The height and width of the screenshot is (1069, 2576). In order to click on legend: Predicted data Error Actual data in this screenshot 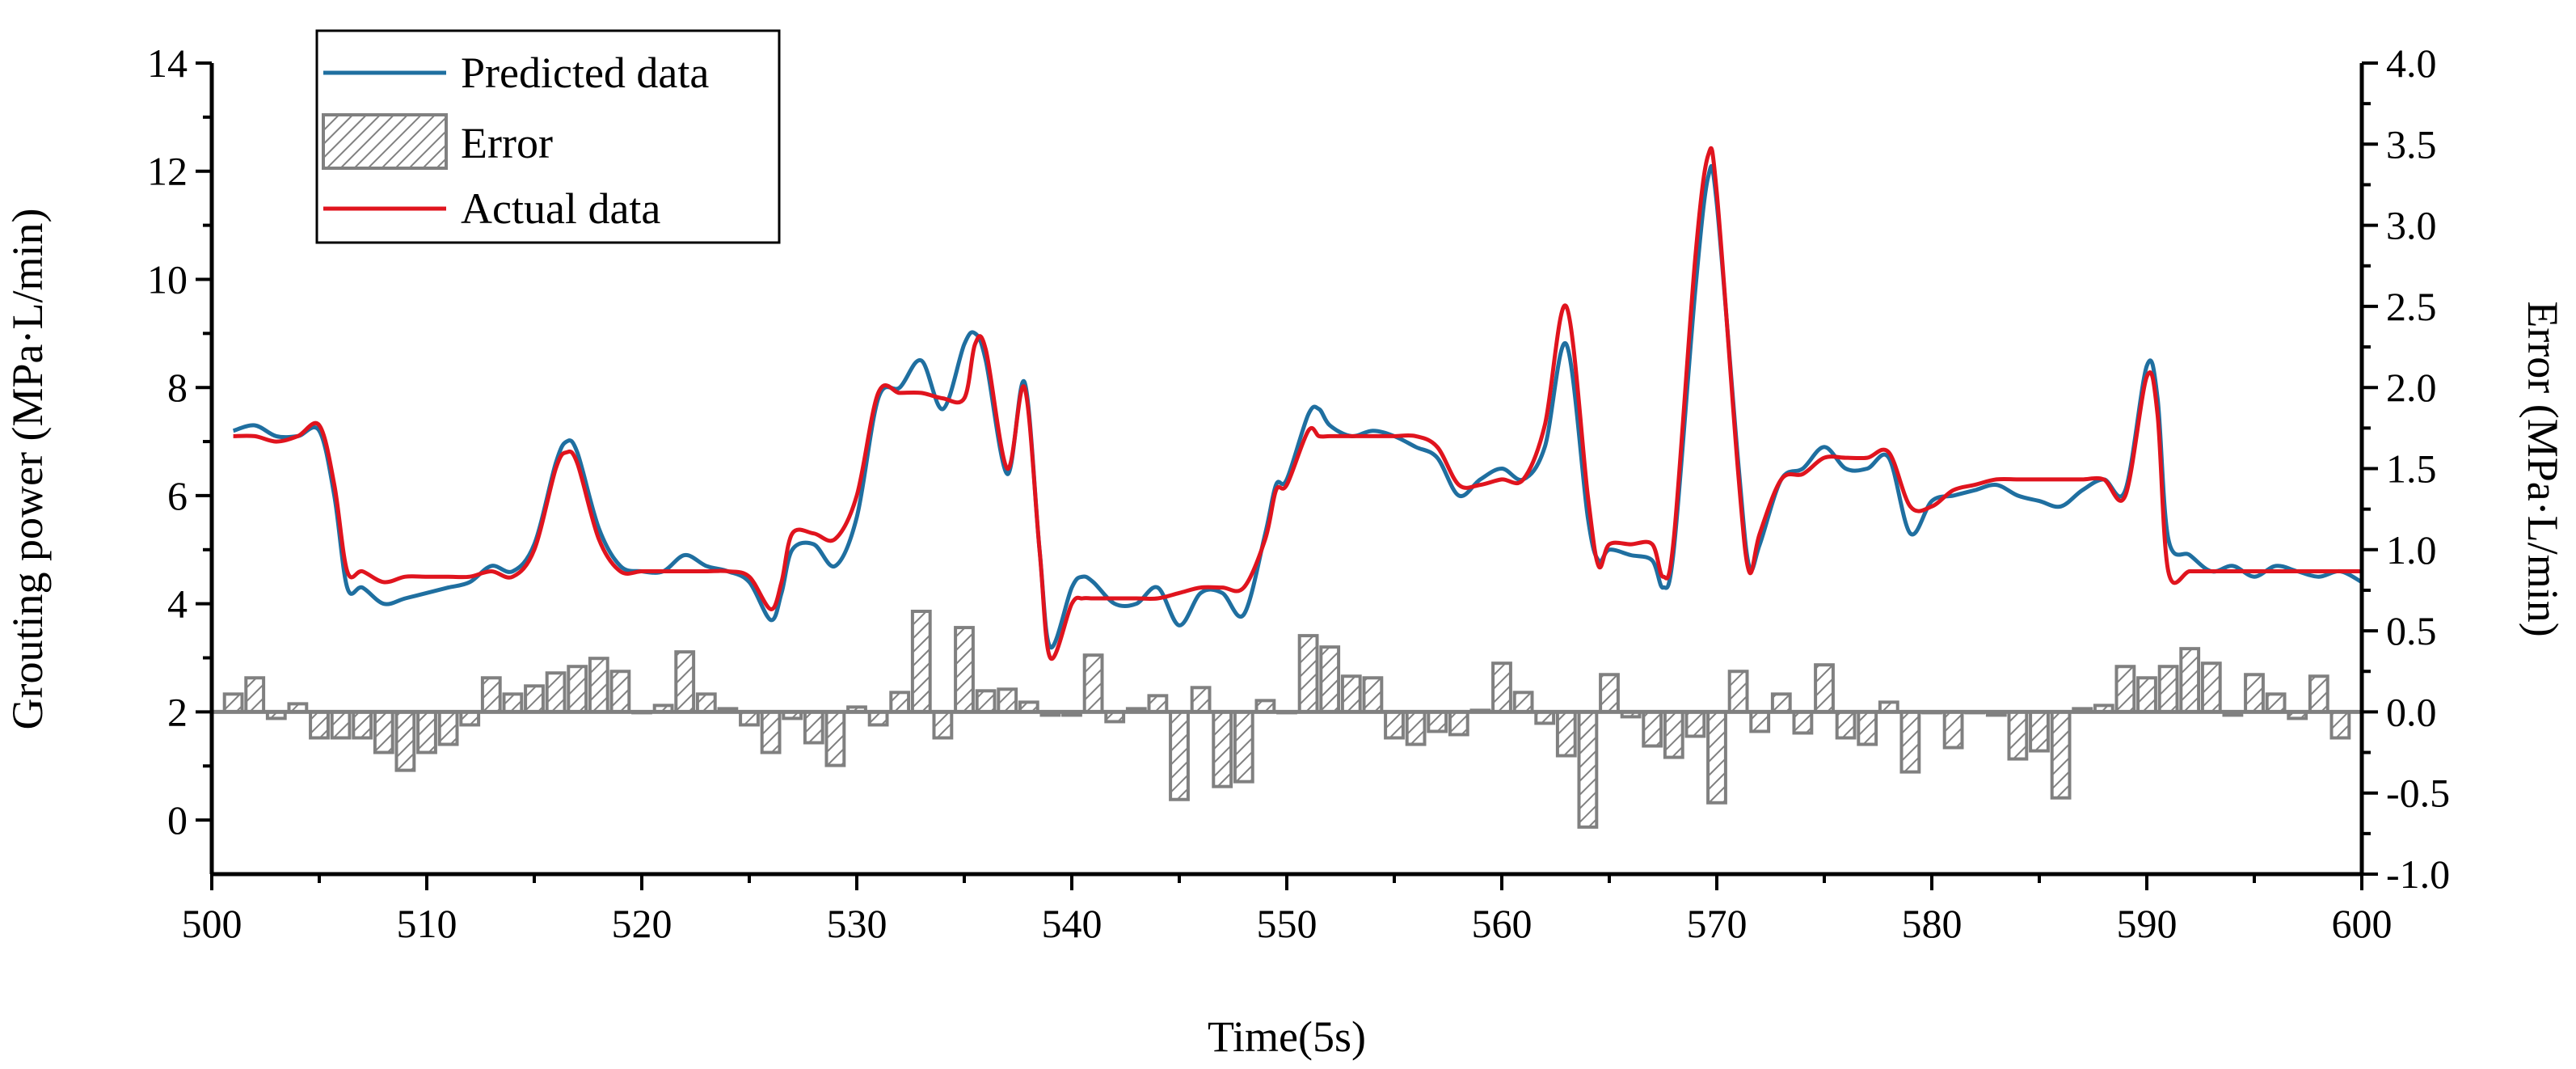, I will do `click(548, 136)`.